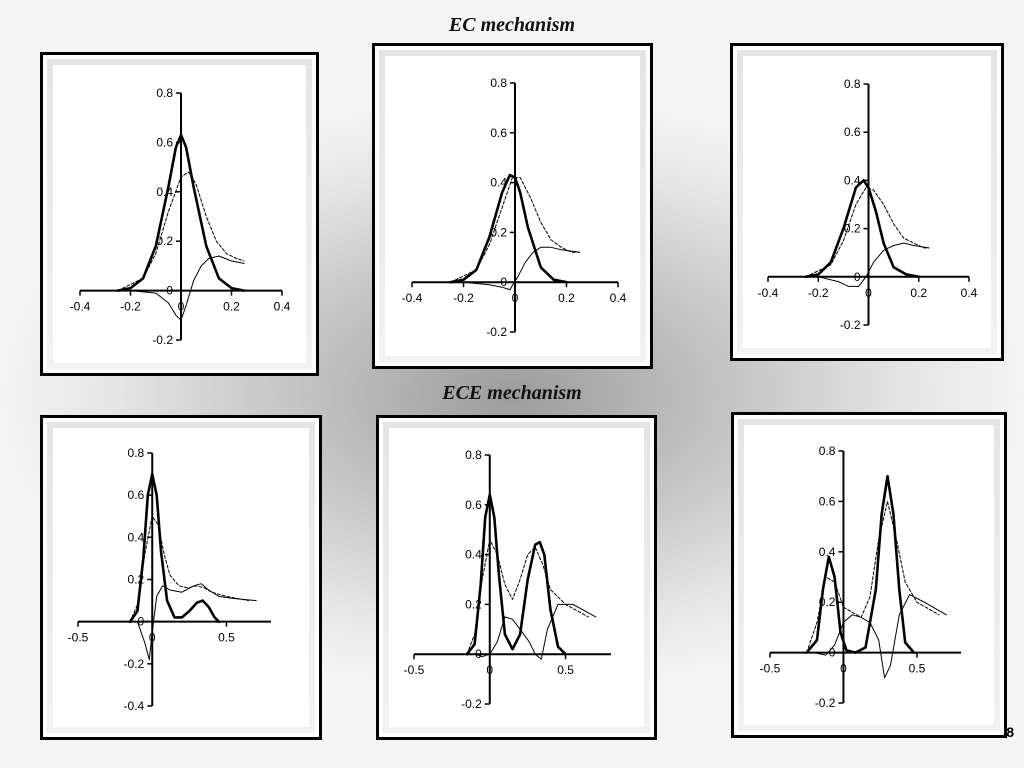  I want to click on chart-ec-2: -0.4 -0.2 0 0.2 0.4 -0.2 0 0.2 0.4 0.6 0.8, so click(514, 207).